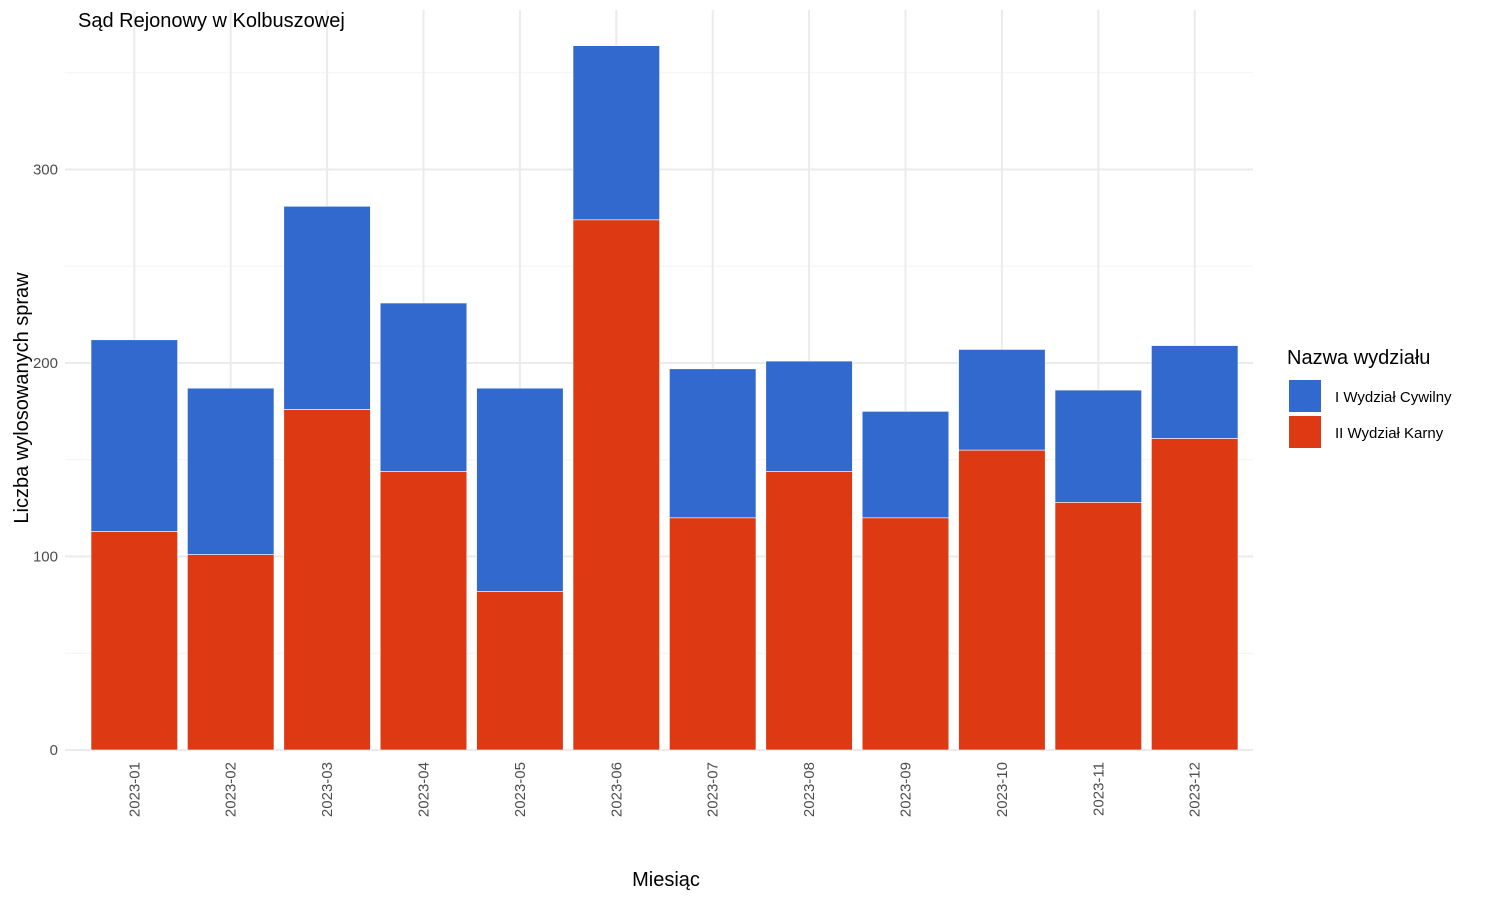 The image size is (1500, 900). Describe the element at coordinates (327, 789) in the screenshot. I see `x-tick-label: 2023-03` at that location.